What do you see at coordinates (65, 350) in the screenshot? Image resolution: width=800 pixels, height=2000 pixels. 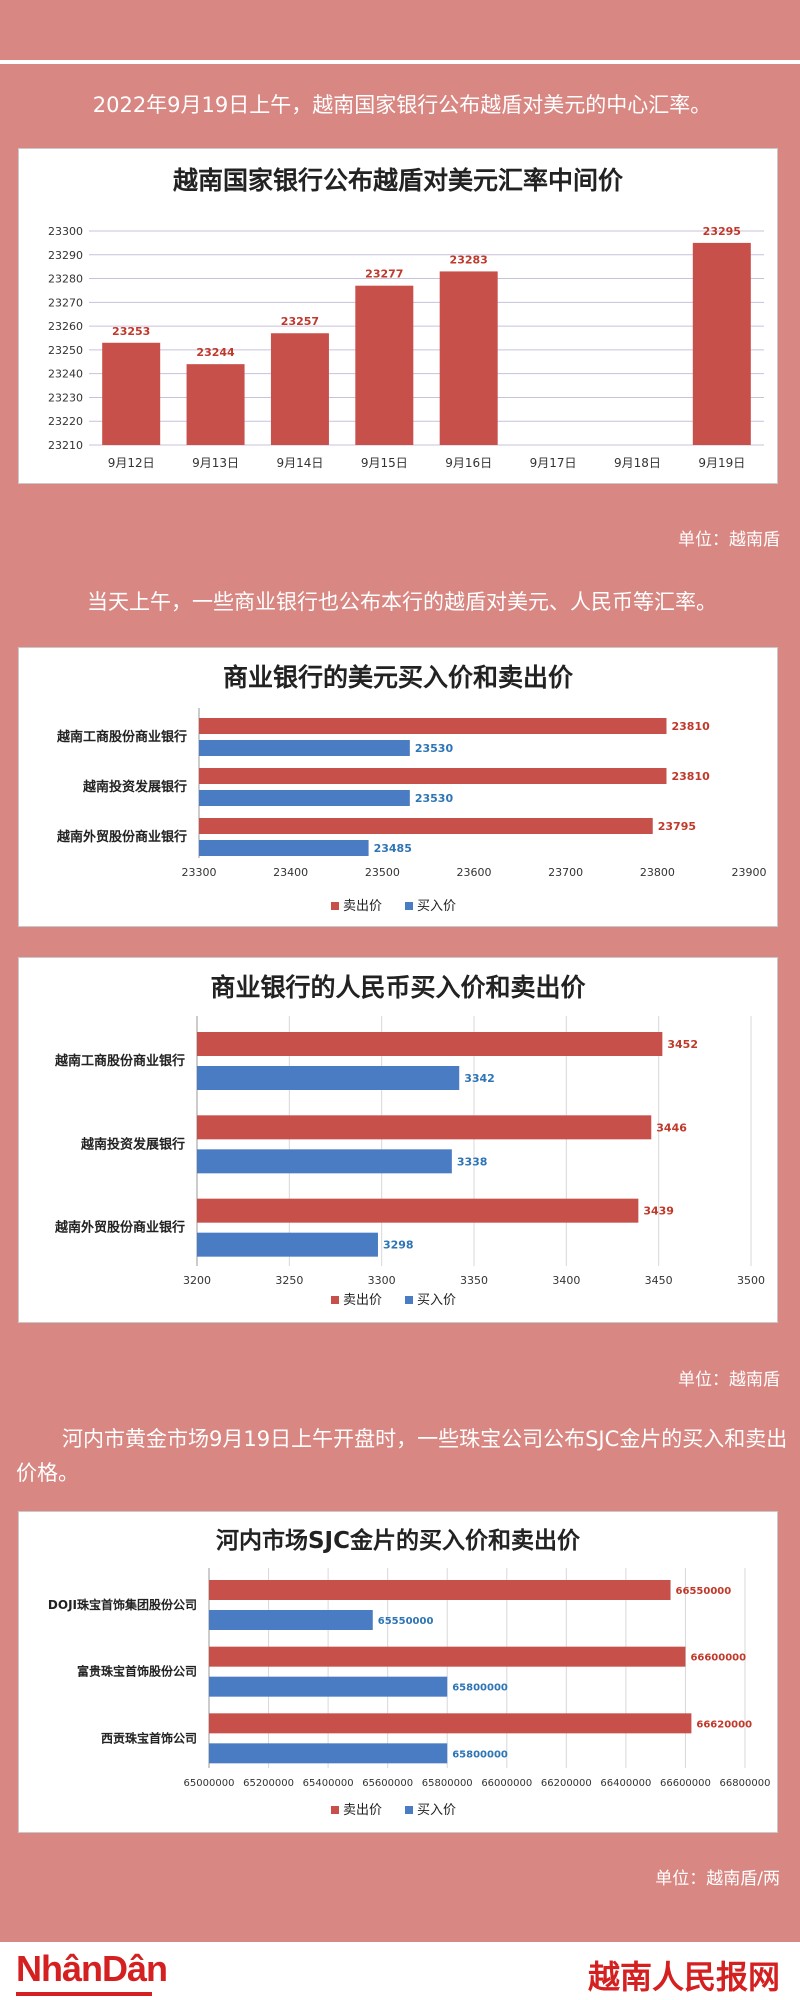 I see `y-tick-label: 23250` at bounding box center [65, 350].